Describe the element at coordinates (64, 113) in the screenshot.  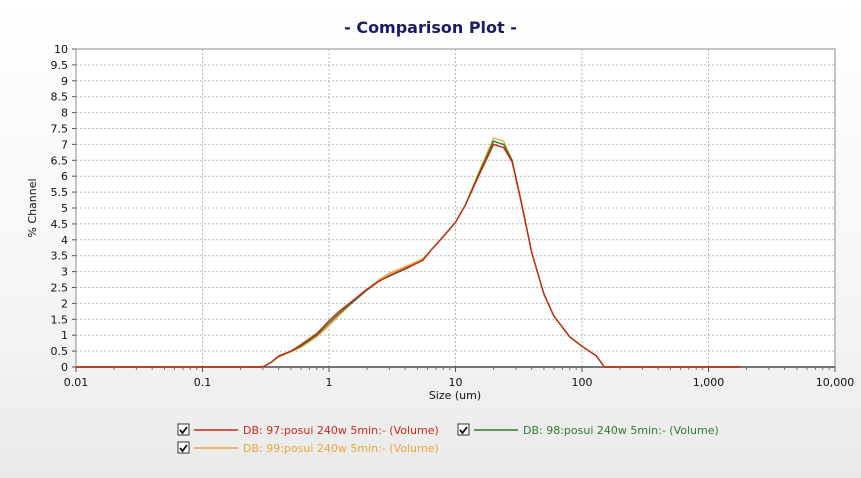
I see `y-tick-label: 8` at that location.